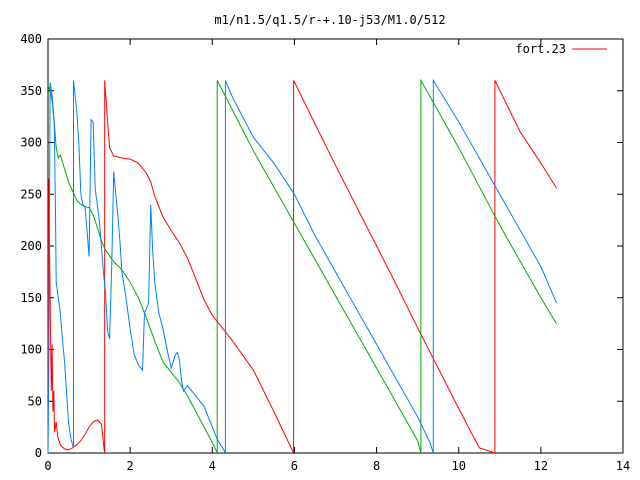 This screenshot has height=480, width=640. What do you see at coordinates (130, 466) in the screenshot?
I see `x-tick-label: 2` at bounding box center [130, 466].